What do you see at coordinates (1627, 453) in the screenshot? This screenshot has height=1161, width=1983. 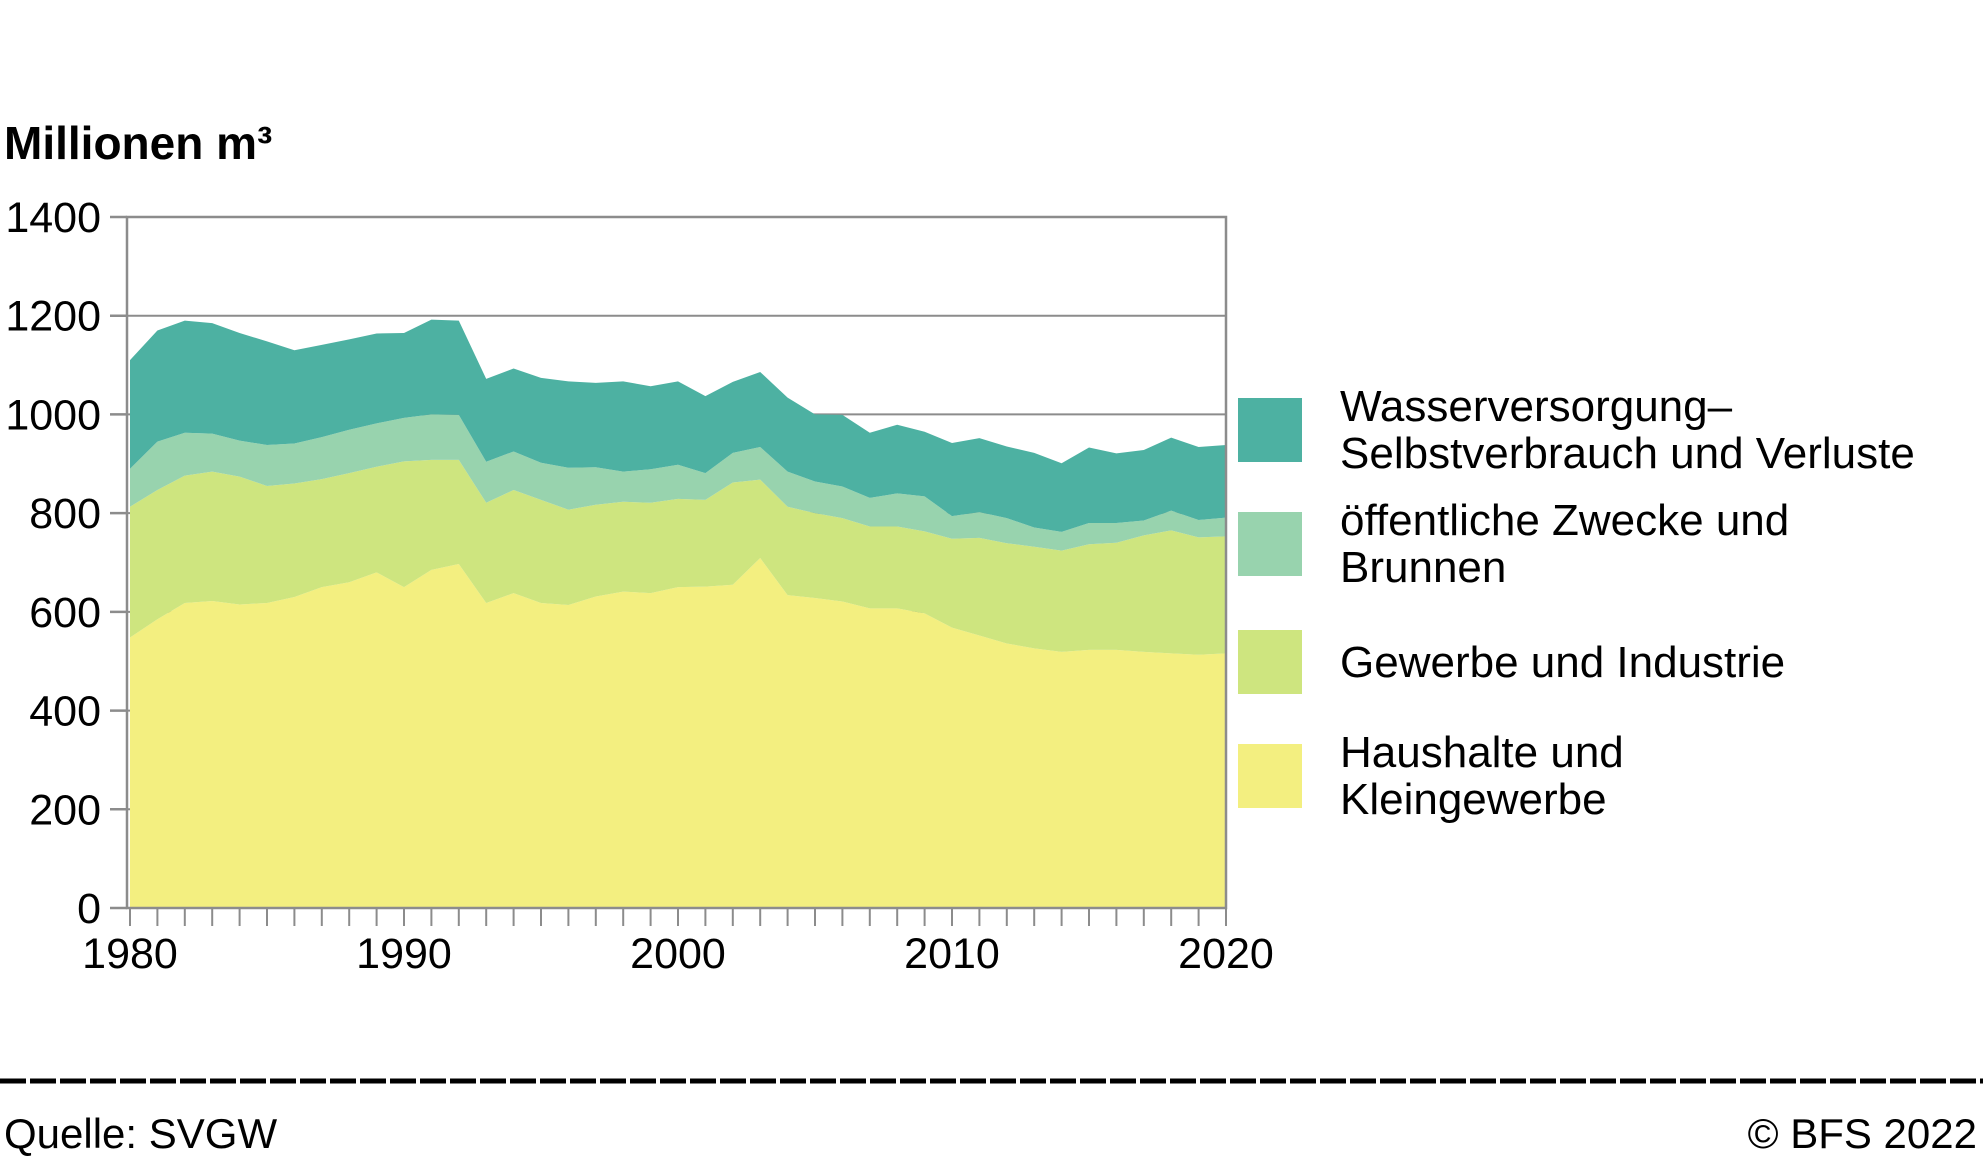 I see `legend-label-line: Selbstverbrauch und Verluste` at bounding box center [1627, 453].